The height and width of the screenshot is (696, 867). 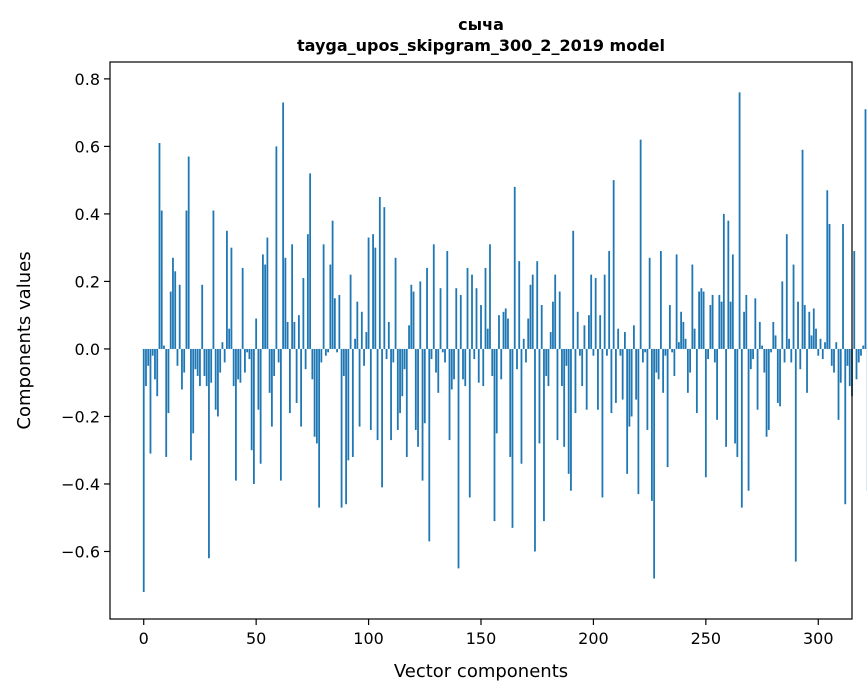 I want to click on y-tick-label: 0.4, so click(x=87, y=214).